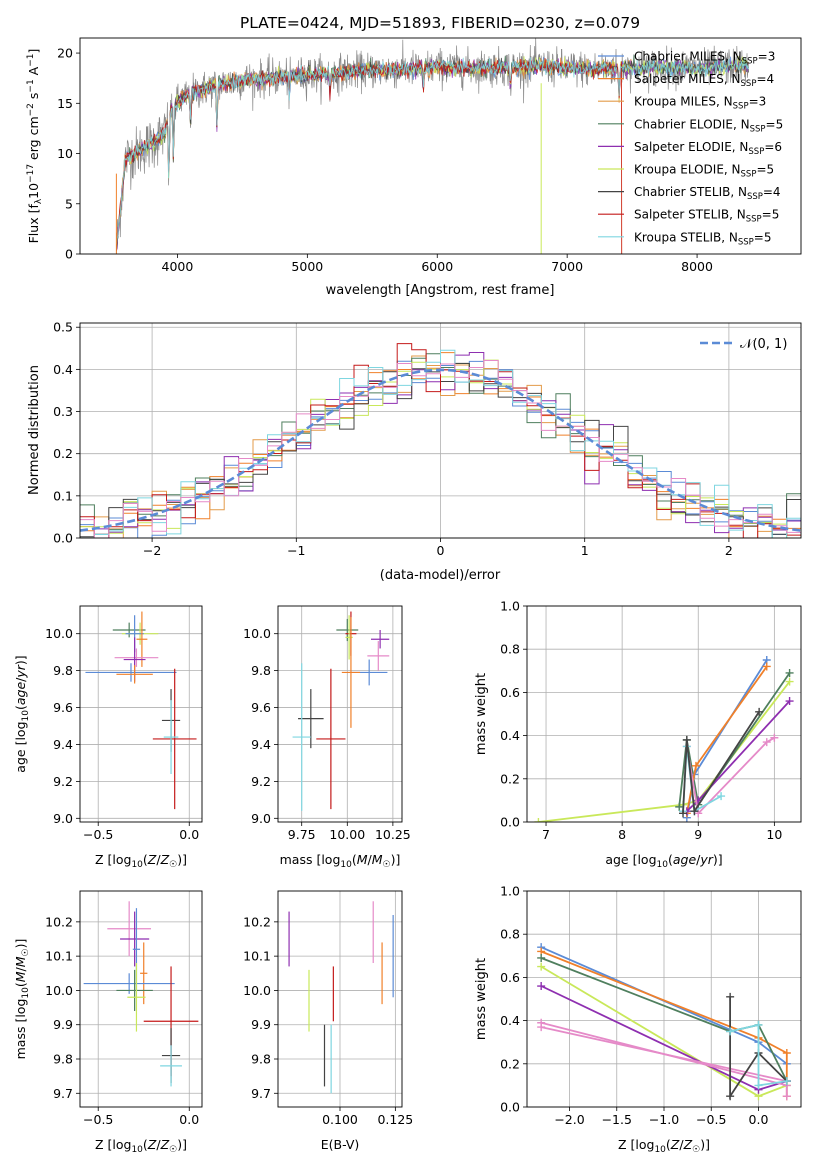 The image size is (819, 1170). I want to click on y-tick-label: 10, so click(65, 153).